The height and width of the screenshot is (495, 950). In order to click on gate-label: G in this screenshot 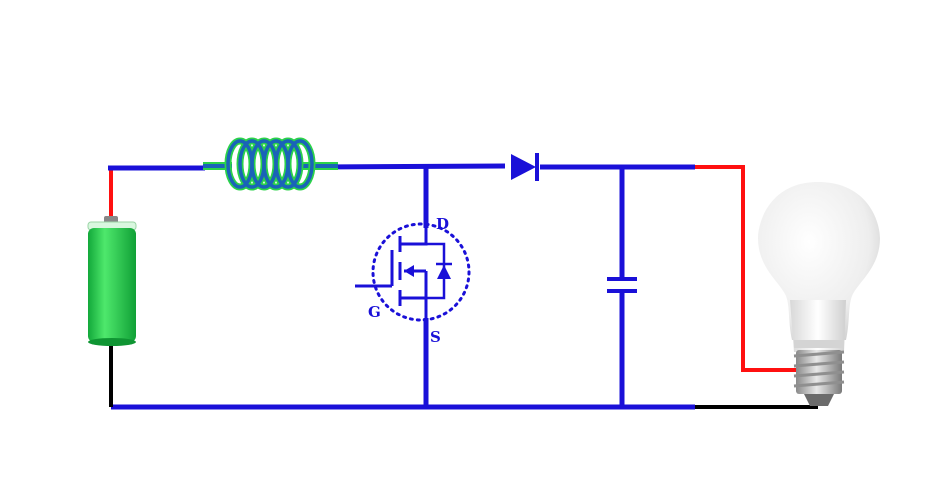, I will do `click(374, 312)`.